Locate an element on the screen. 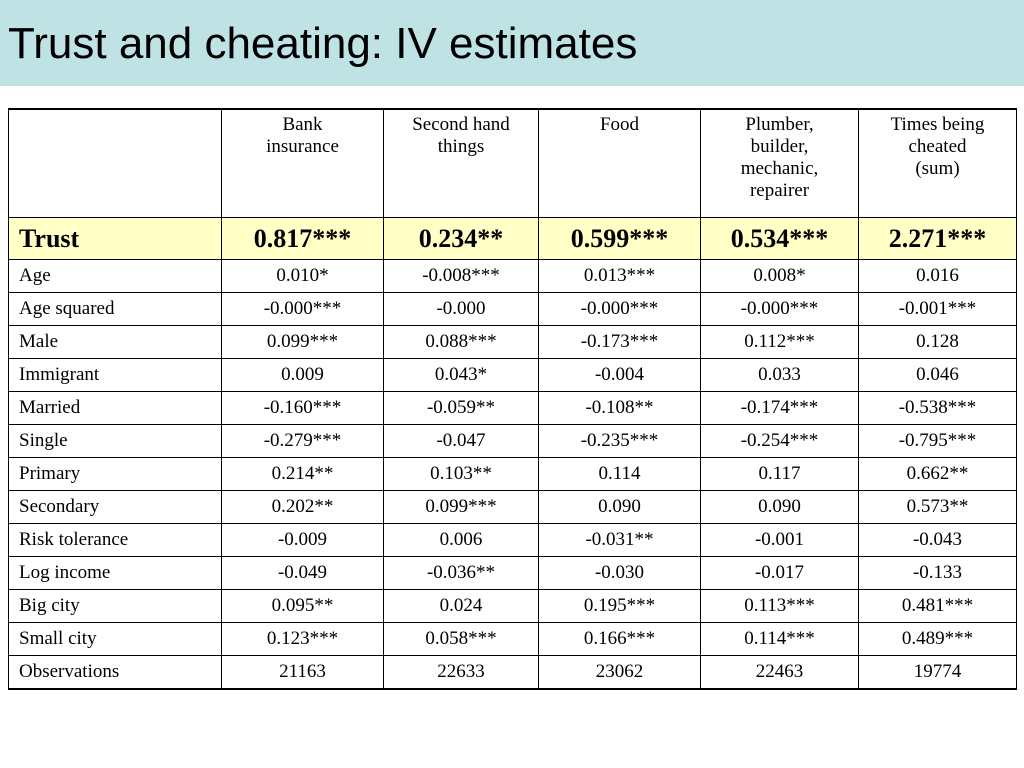 Image resolution: width=1024 pixels, height=768 pixels. table-cell: -0.279*** is located at coordinates (302, 441).